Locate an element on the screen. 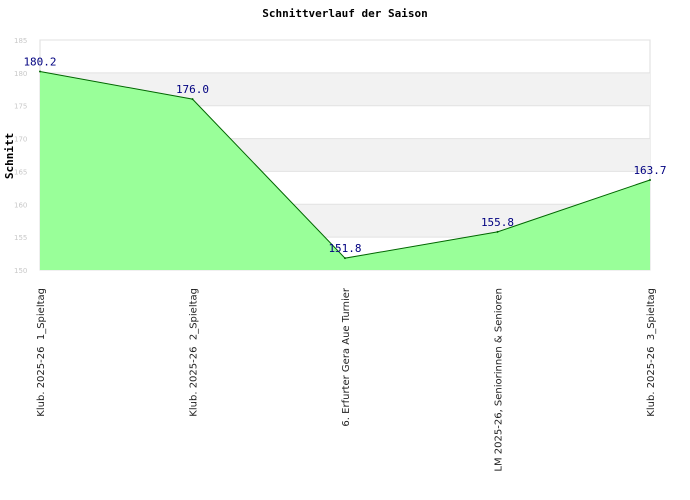  y-tick-label: 165 is located at coordinates (20, 172).